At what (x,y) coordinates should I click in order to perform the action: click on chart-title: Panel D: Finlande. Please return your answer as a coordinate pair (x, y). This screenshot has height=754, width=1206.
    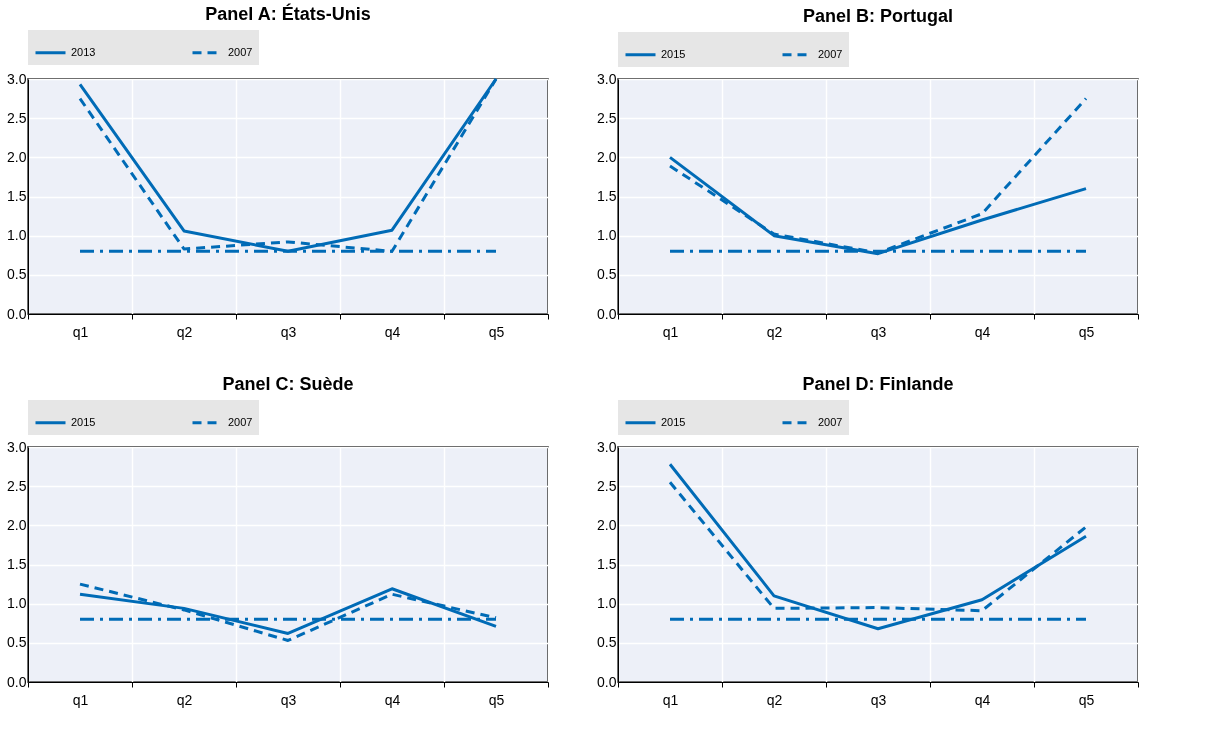
    Looking at the image, I should click on (878, 384).